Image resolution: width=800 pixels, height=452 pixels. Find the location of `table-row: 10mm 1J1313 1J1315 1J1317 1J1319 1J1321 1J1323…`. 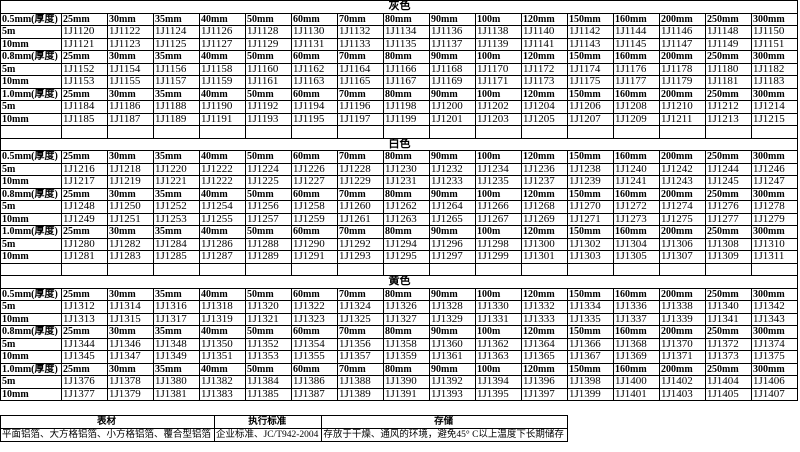

table-row: 10mm 1J1313 1J1315 1J1317 1J1319 1J1321 1J1323… is located at coordinates (399, 319).